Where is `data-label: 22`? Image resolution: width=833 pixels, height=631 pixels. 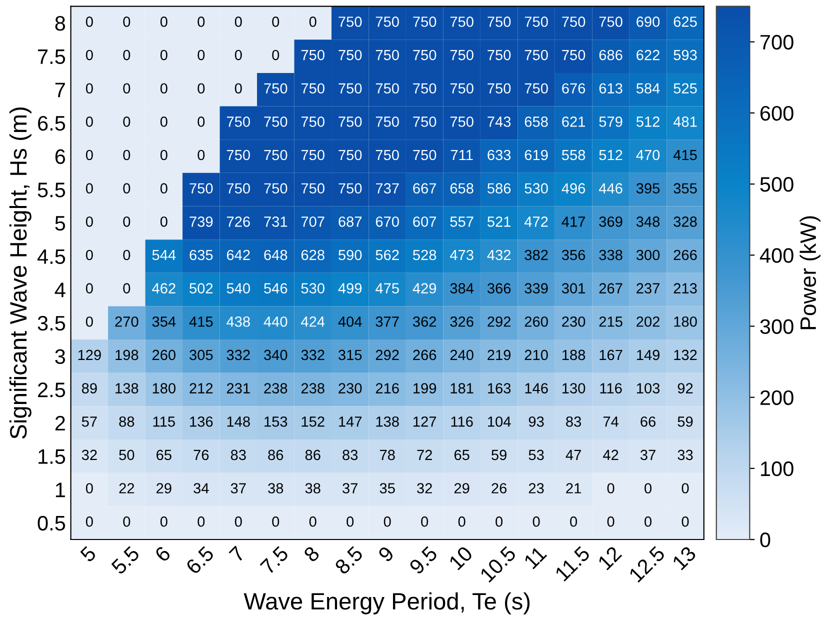 data-label: 22 is located at coordinates (126, 488).